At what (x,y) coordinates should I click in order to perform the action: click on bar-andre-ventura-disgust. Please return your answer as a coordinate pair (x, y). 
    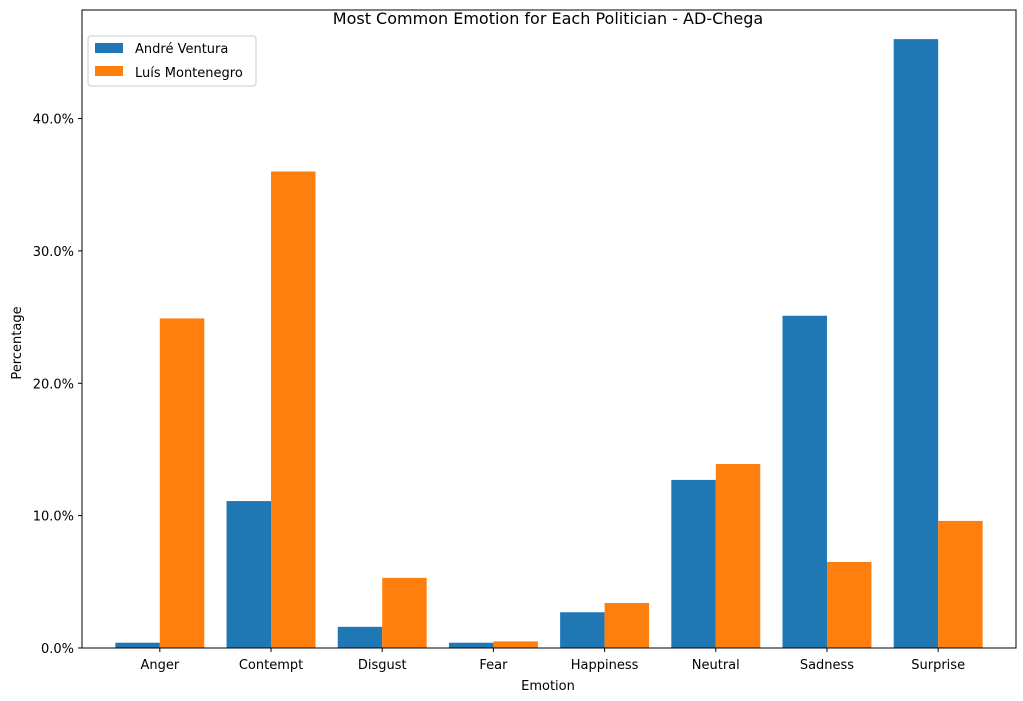
    Looking at the image, I should click on (360, 637).